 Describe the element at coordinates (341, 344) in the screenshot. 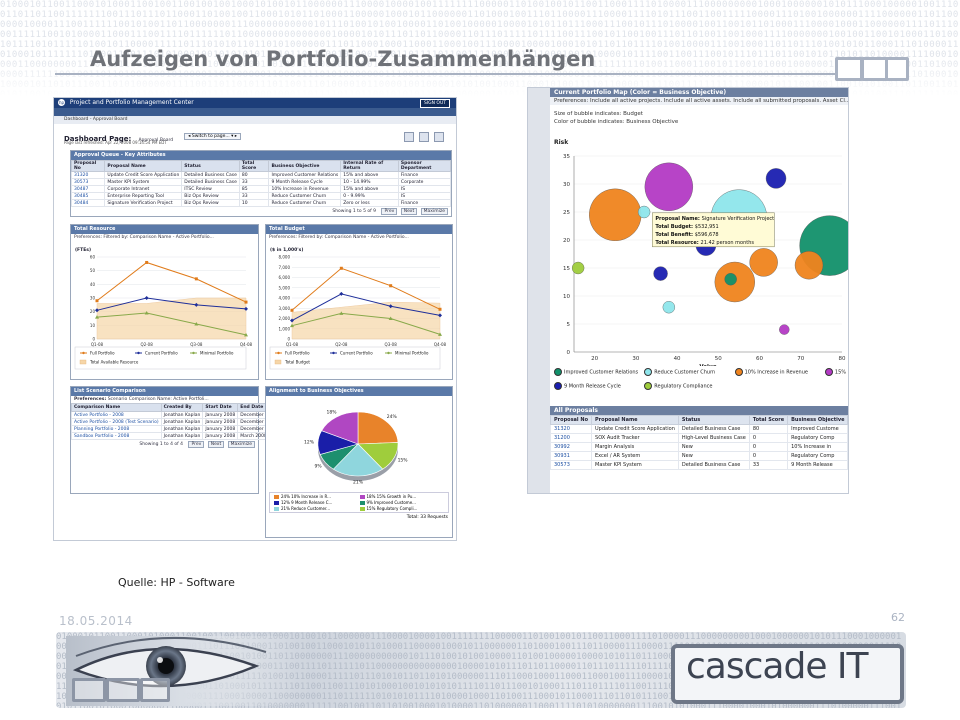

I see `x-tick-label: Q2-08` at that location.